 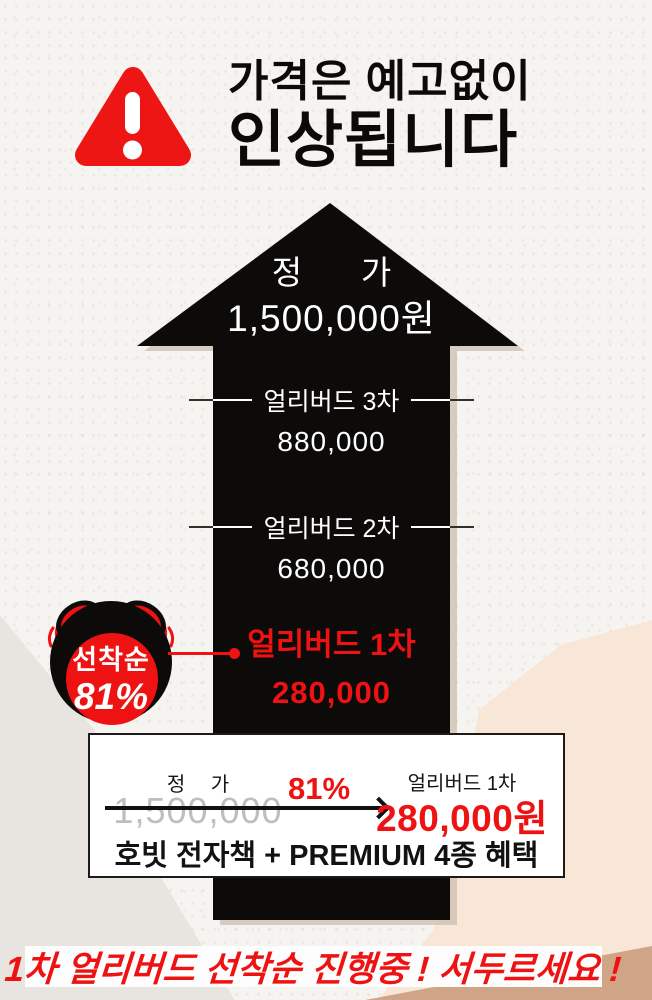 I want to click on discount-percent: 81%, so click(x=319, y=788).